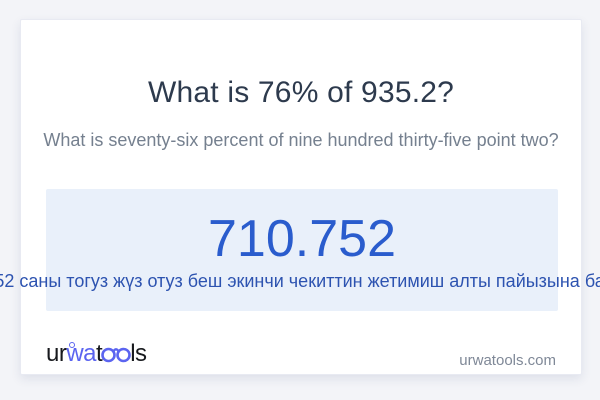 This screenshot has height=400, width=600. Describe the element at coordinates (138, 353) in the screenshot. I see `logo-text-ls: ls` at that location.